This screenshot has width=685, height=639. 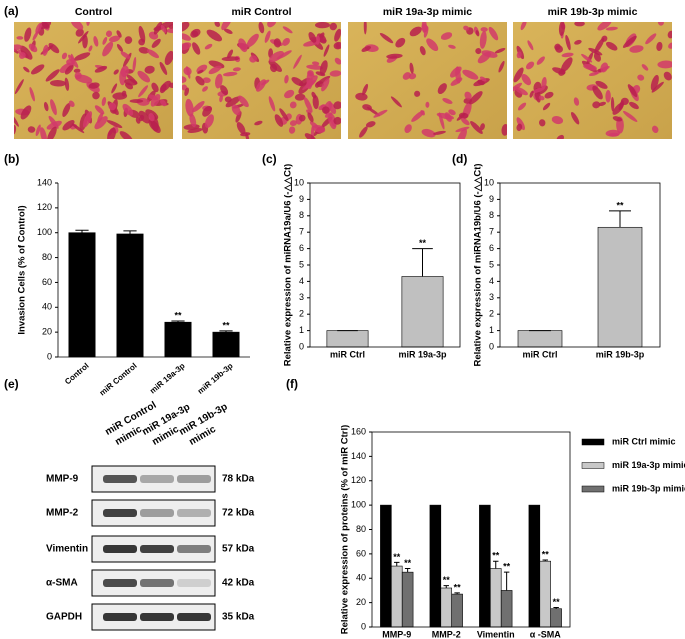 What do you see at coordinates (44, 182) in the screenshot?
I see `y-tick-label: 140` at bounding box center [44, 182].